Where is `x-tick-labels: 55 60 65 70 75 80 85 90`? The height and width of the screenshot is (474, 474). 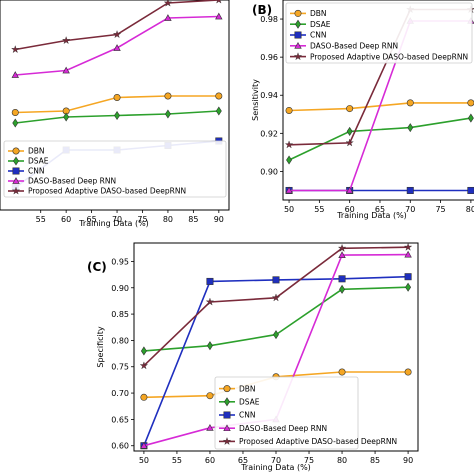
x-tick-labels: 55 60 65 70 75 80 85 90 is located at coordinates (130, 217).